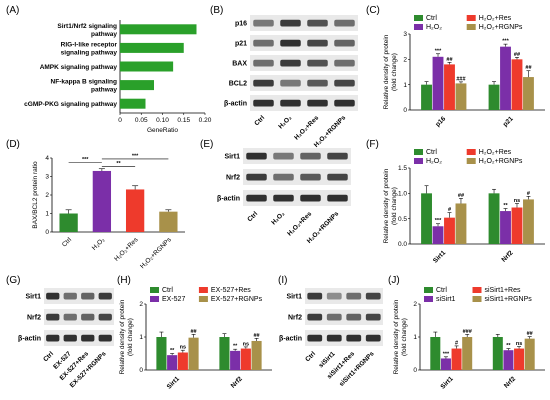 Image resolution: width=550 pixels, height=400 pixels. I want to click on panel-label-j: (J), so click(394, 280).